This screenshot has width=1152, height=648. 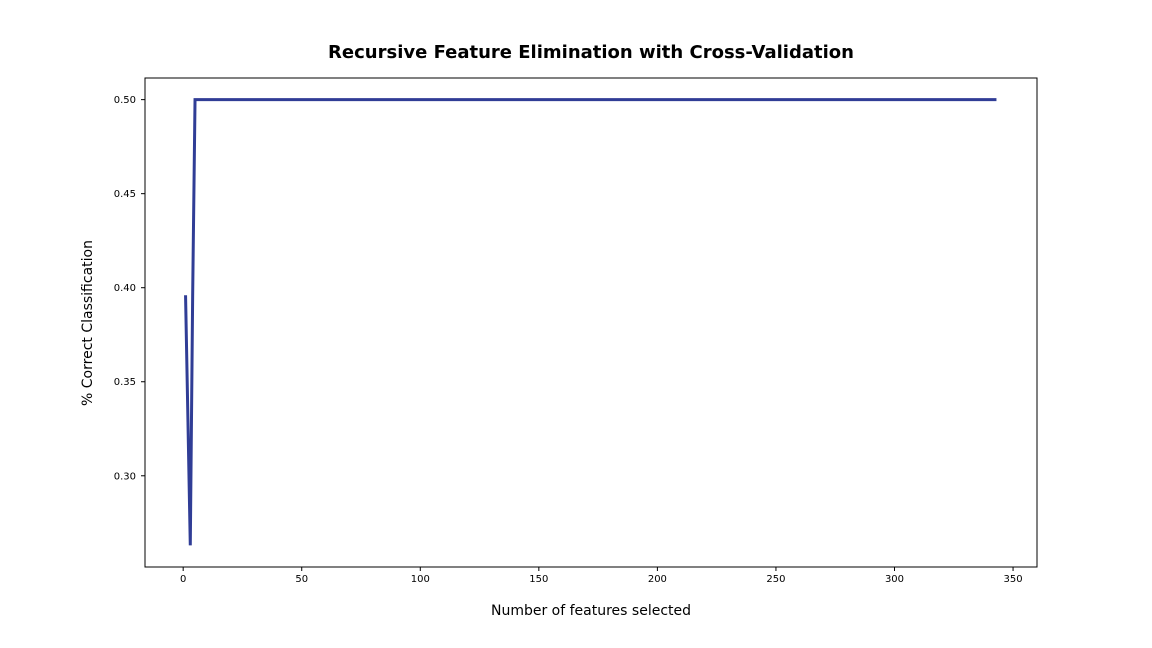 I want to click on y-axis: 0.30 0.35 0.40 0.45 0.50, so click(x=129, y=288).